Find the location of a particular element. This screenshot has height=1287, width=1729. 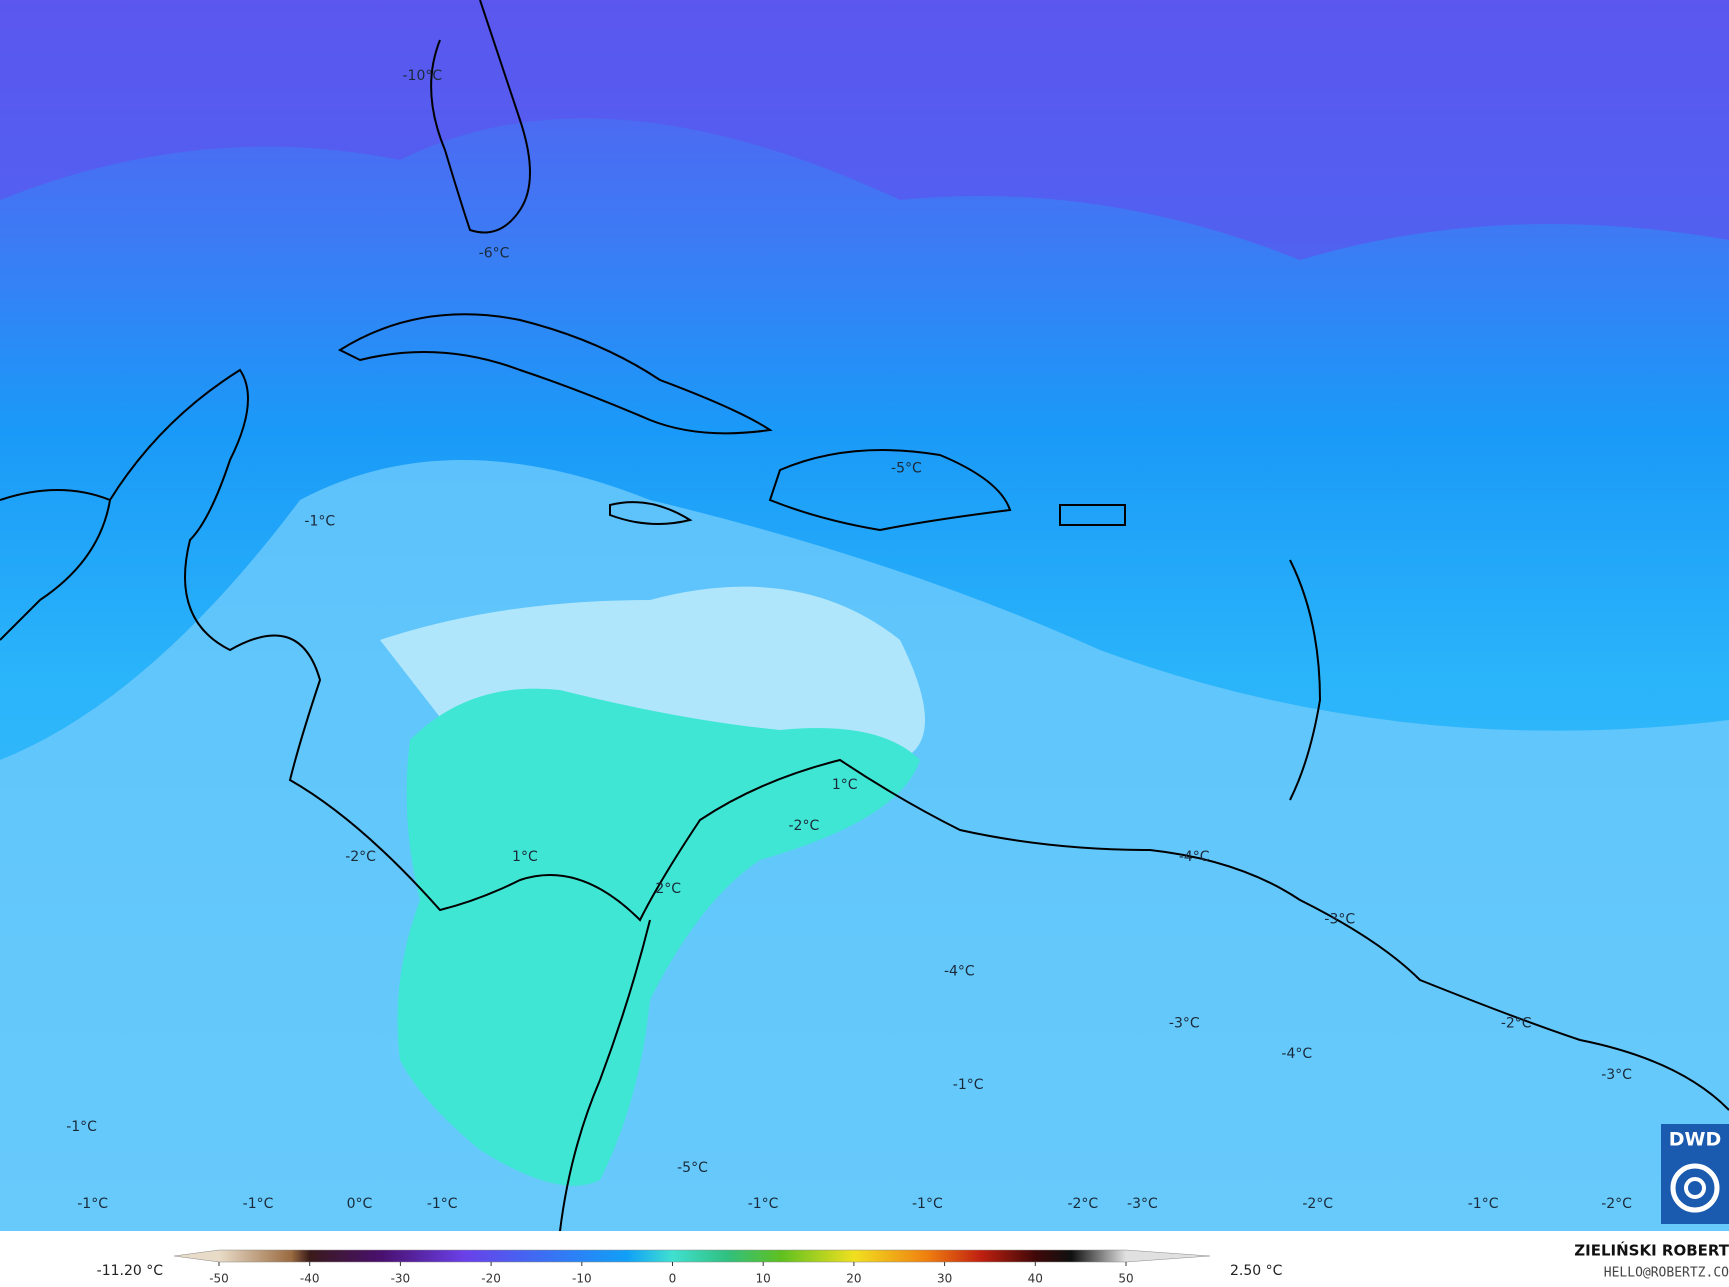

colorbar-ticks: -50 -40 -30 -20 -10 0 10 20 30 40 50 is located at coordinates (671, 1274).